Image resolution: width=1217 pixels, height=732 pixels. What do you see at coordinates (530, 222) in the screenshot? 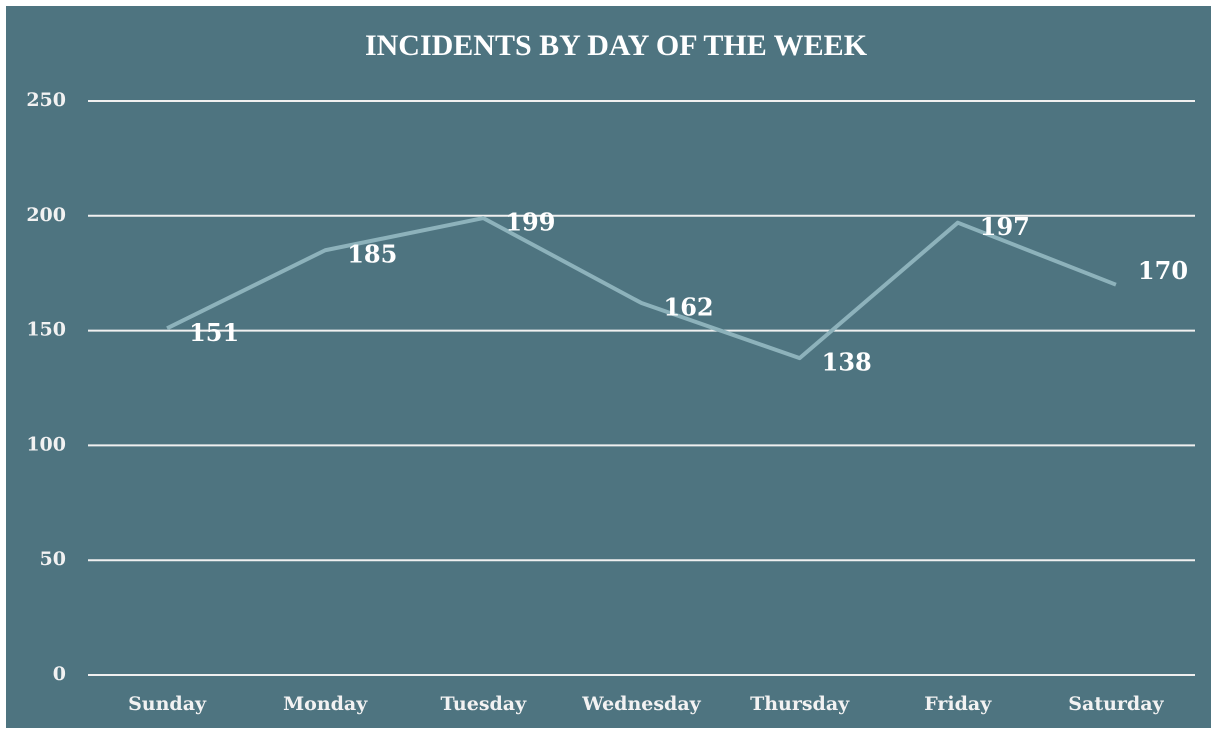
I see `data-label: 199` at bounding box center [530, 222].